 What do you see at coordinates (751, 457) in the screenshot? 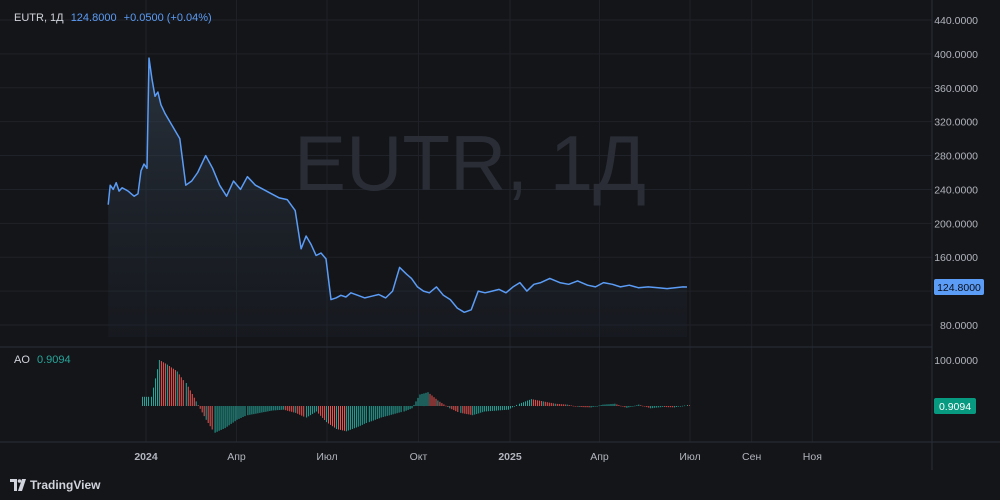
I see `time-tick-label: Сен` at bounding box center [751, 457].